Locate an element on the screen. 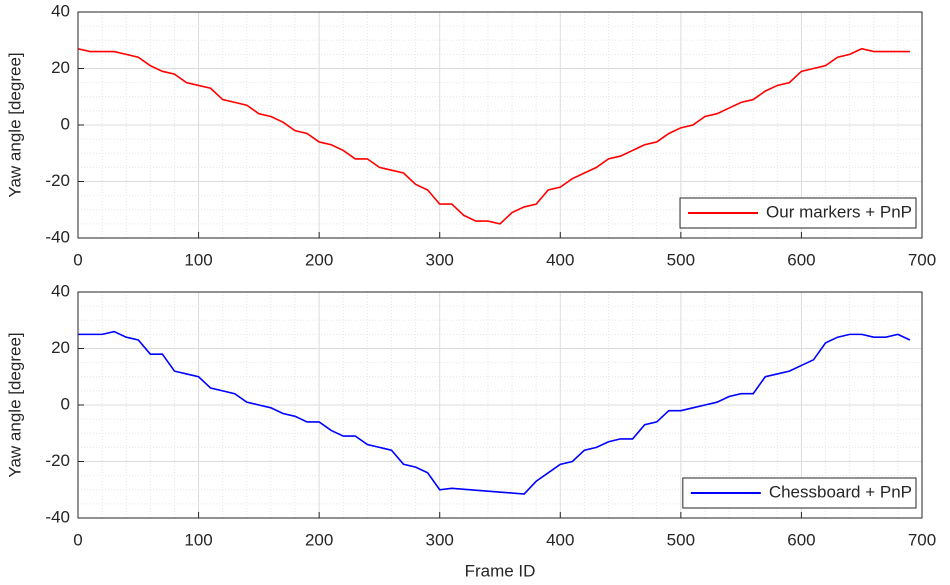  legend: Our markers + PnP is located at coordinates (798, 213).